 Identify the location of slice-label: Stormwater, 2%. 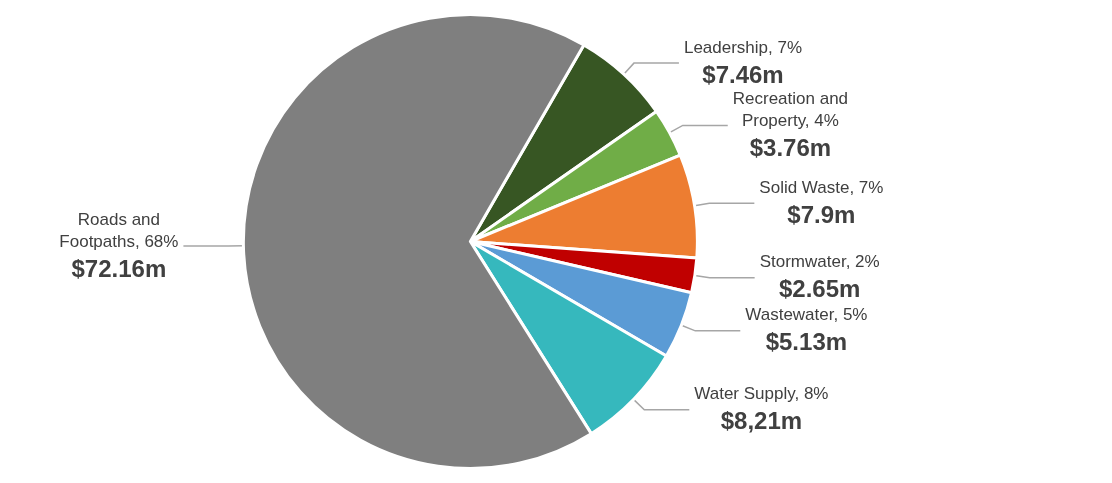
(819, 262).